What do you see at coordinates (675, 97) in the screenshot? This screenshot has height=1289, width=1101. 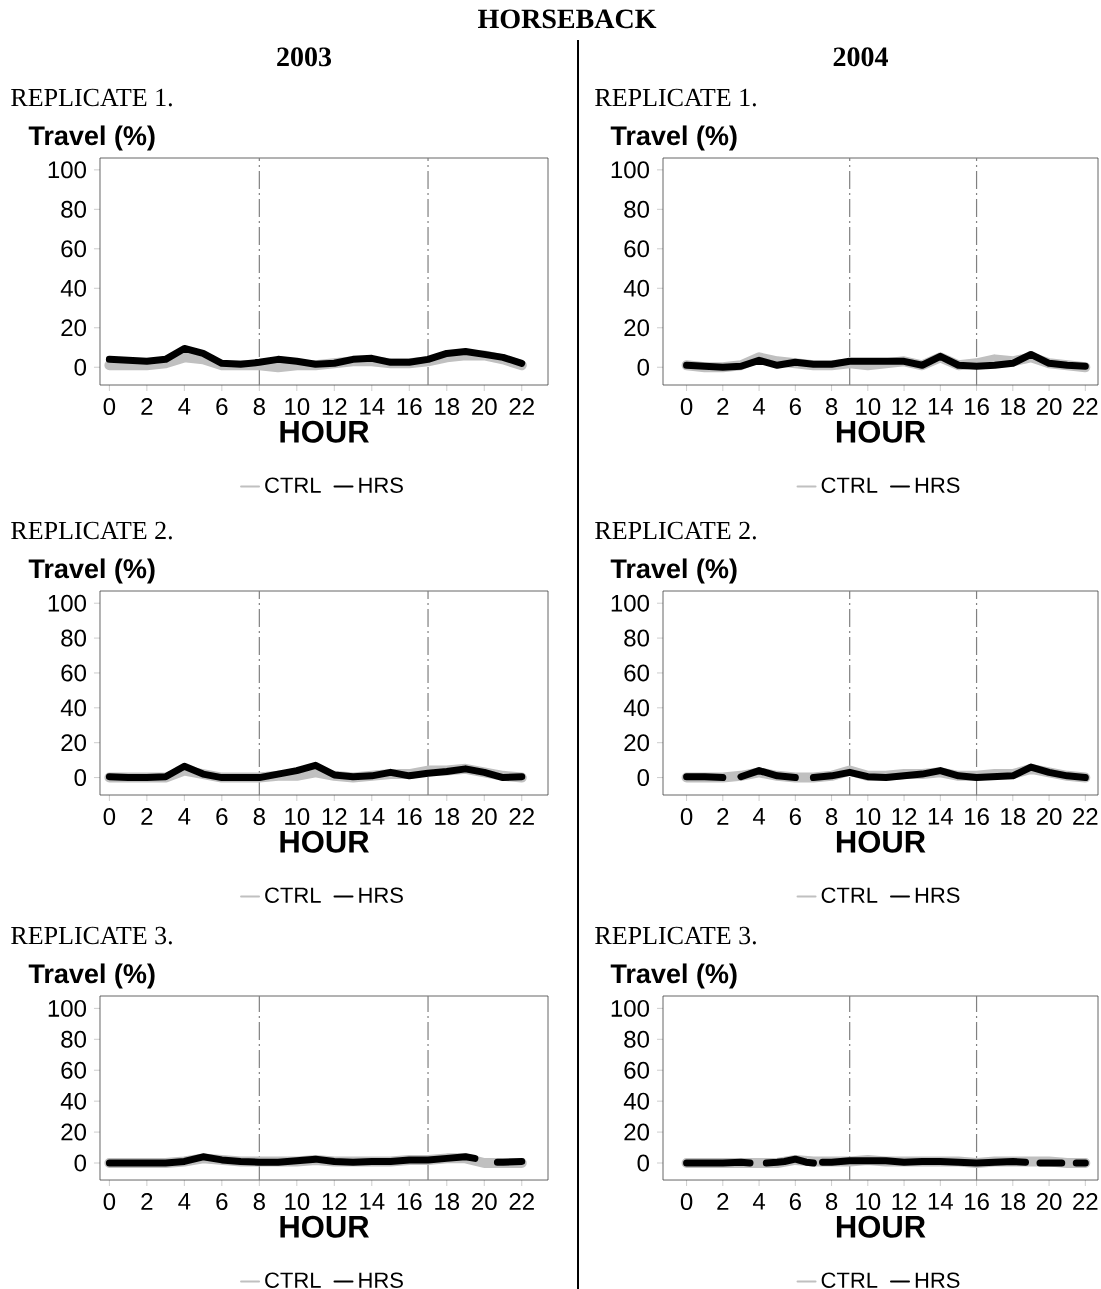 I see `chart-subtitle: REPLICATE 1.` at bounding box center [675, 97].